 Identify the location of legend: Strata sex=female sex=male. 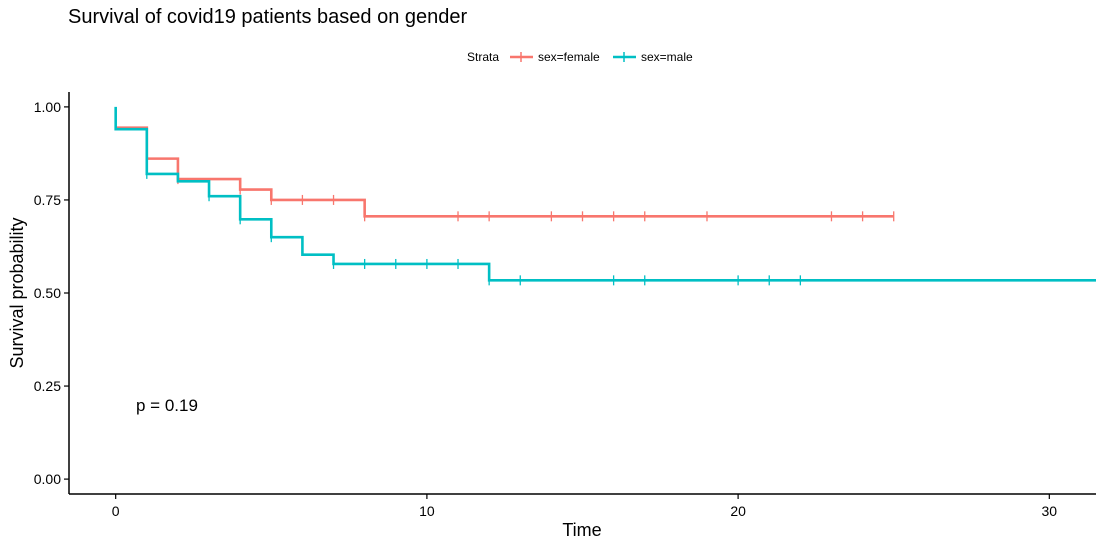
(580, 57).